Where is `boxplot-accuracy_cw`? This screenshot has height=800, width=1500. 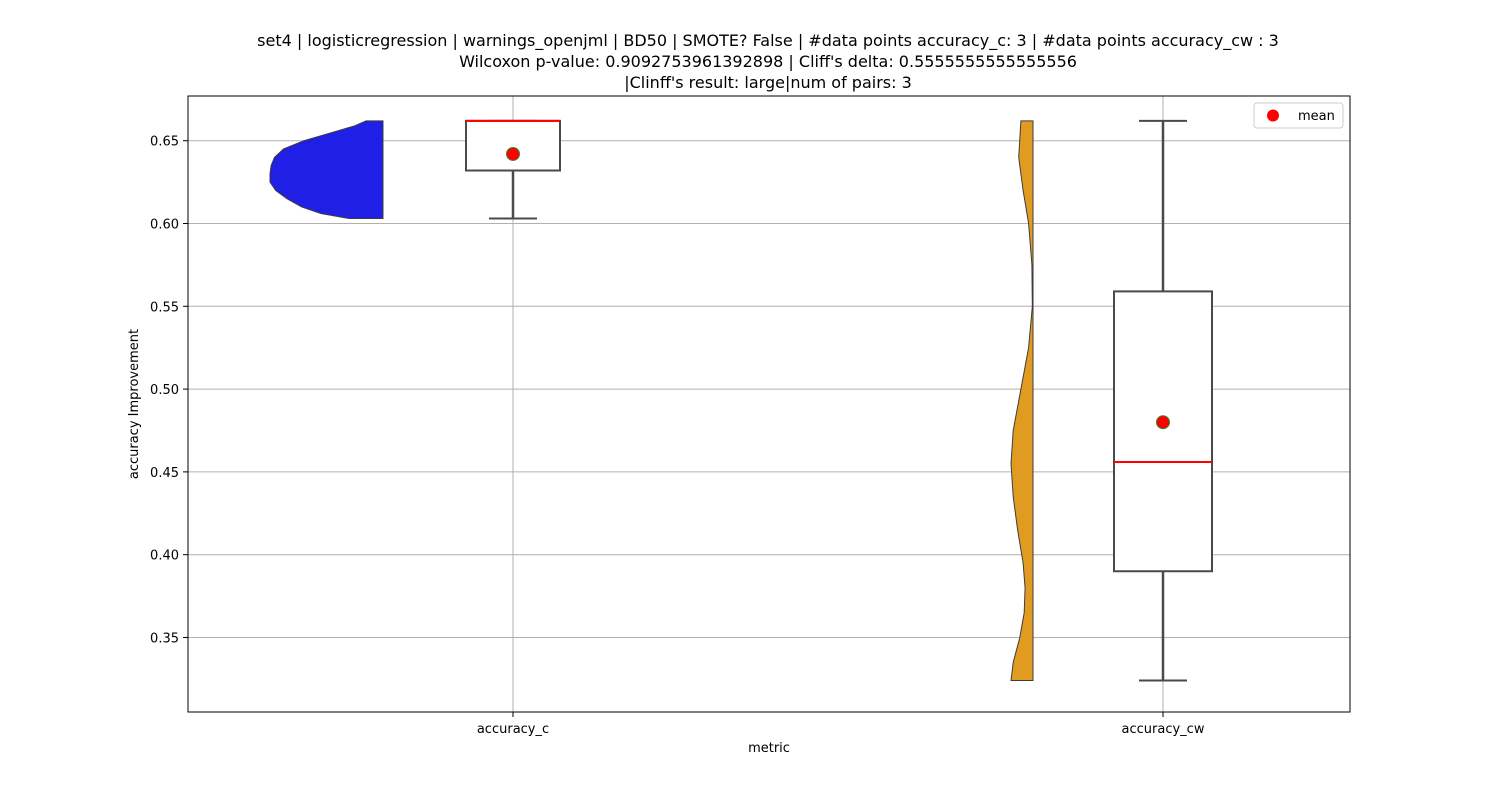
boxplot-accuracy_cw is located at coordinates (1163, 400).